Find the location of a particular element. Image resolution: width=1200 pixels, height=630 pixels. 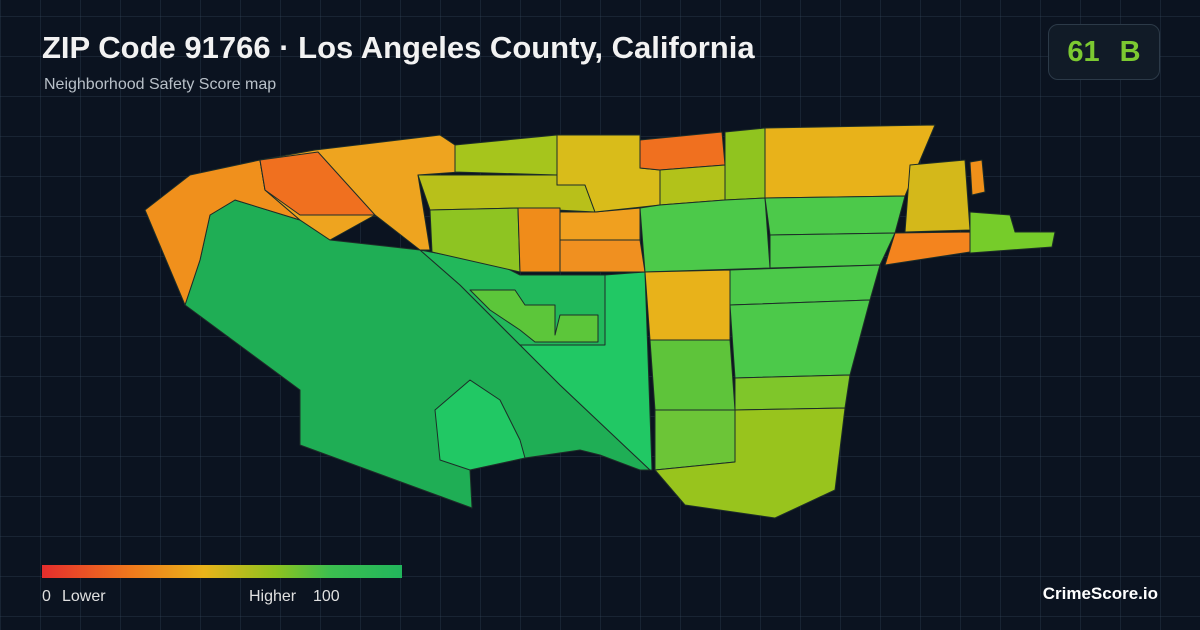

subtitle: Neighborhood Safety Score map is located at coordinates (160, 84).